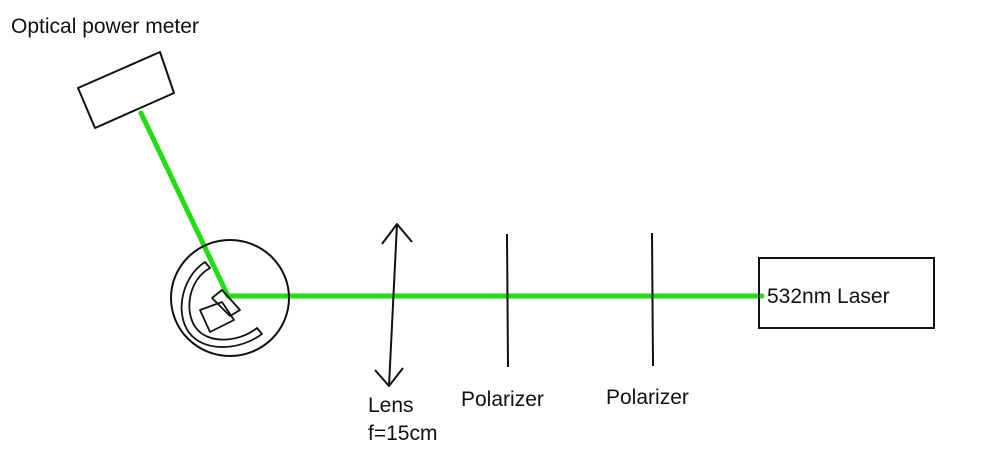  What do you see at coordinates (126, 90) in the screenshot?
I see `power-meter-box` at bounding box center [126, 90].